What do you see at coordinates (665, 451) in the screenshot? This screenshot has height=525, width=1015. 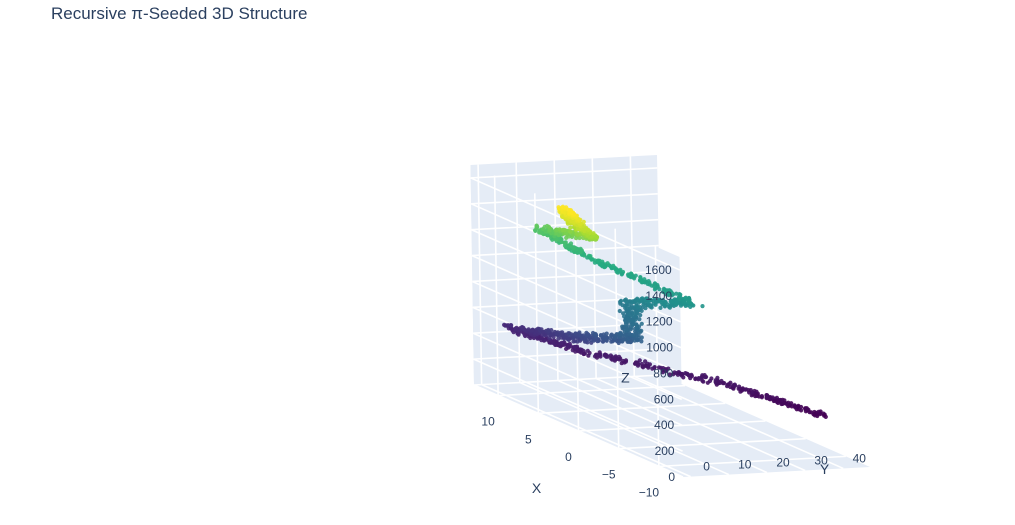 I see `z-tick-label: 200` at bounding box center [665, 451].